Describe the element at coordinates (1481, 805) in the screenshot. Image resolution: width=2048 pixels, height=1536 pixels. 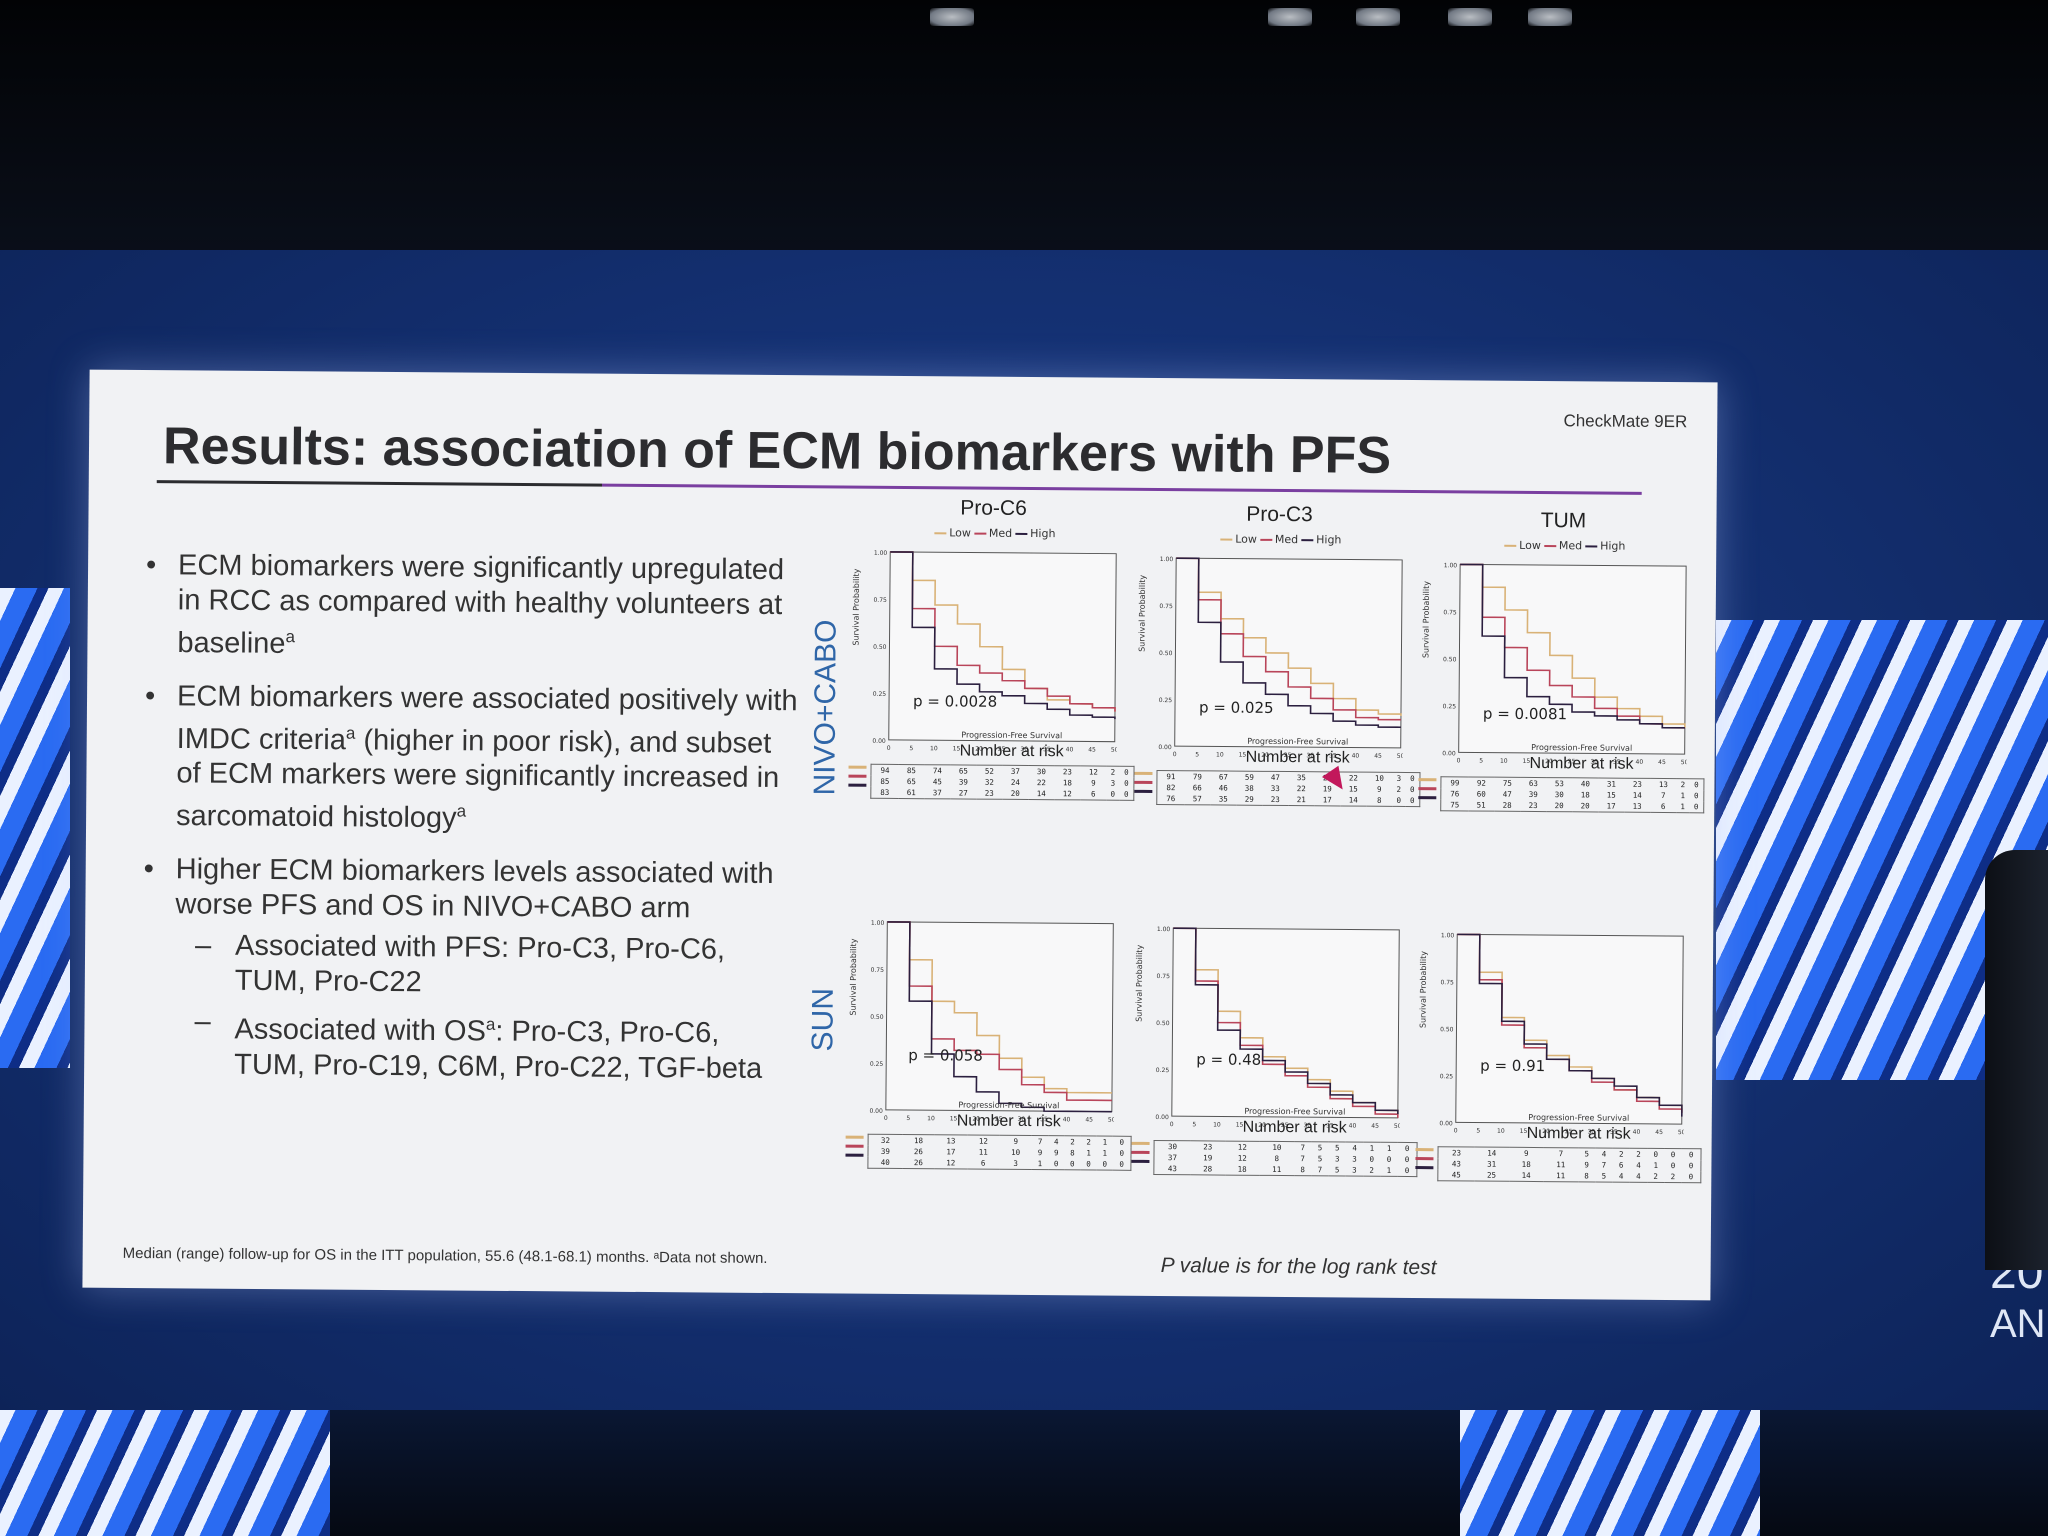
I see `risk-table-cell: 51` at that location.